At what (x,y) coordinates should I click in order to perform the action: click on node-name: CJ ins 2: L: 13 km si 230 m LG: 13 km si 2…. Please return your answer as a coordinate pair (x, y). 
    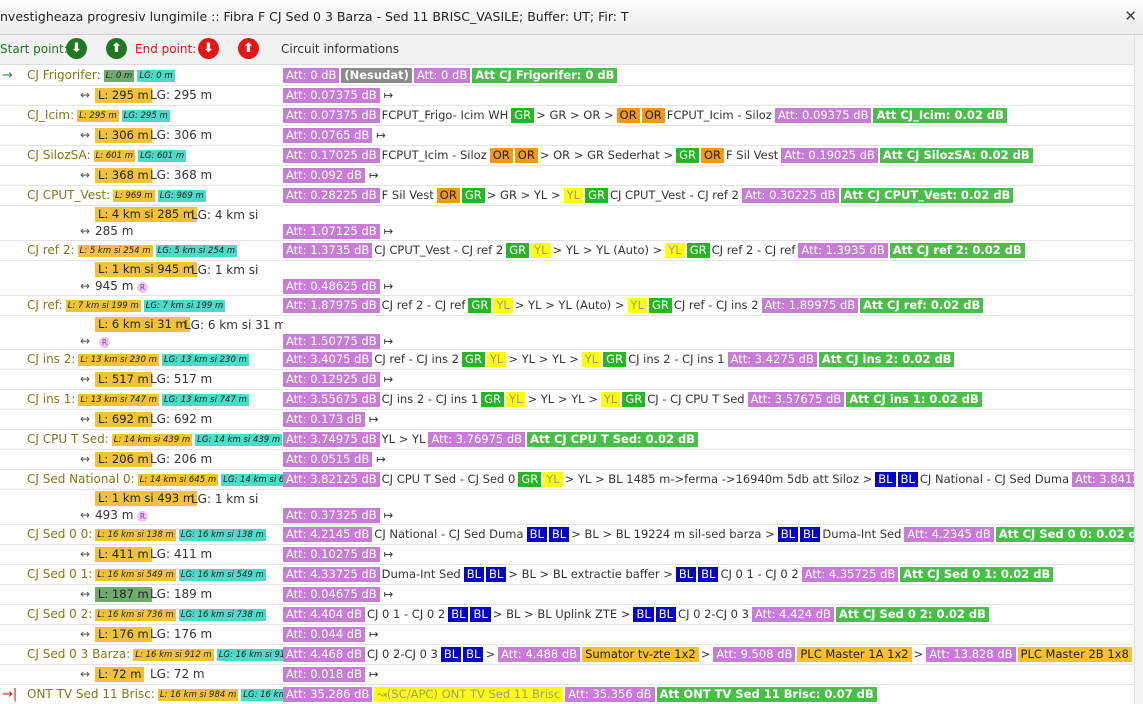
    Looking at the image, I should click on (138, 359).